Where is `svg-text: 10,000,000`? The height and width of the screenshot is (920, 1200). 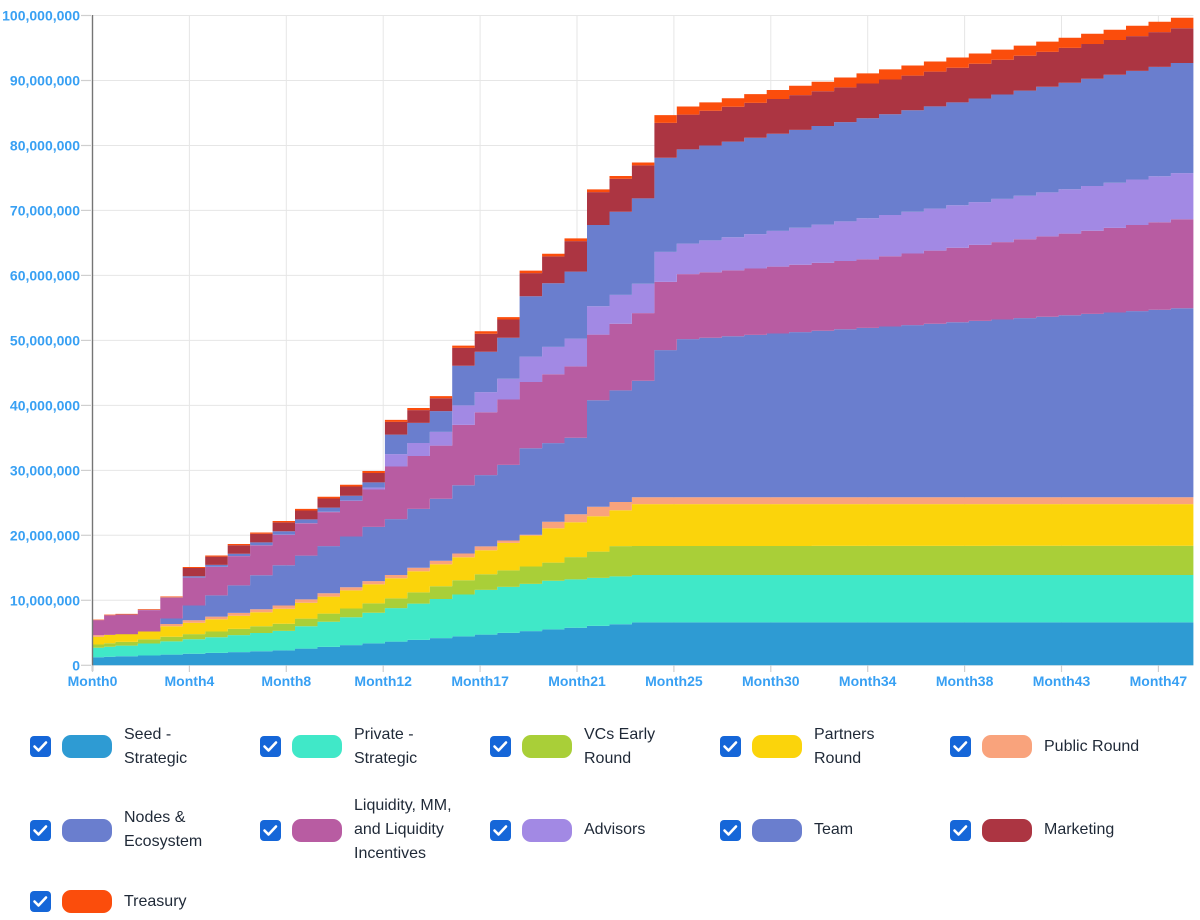 svg-text: 10,000,000 is located at coordinates (45, 600).